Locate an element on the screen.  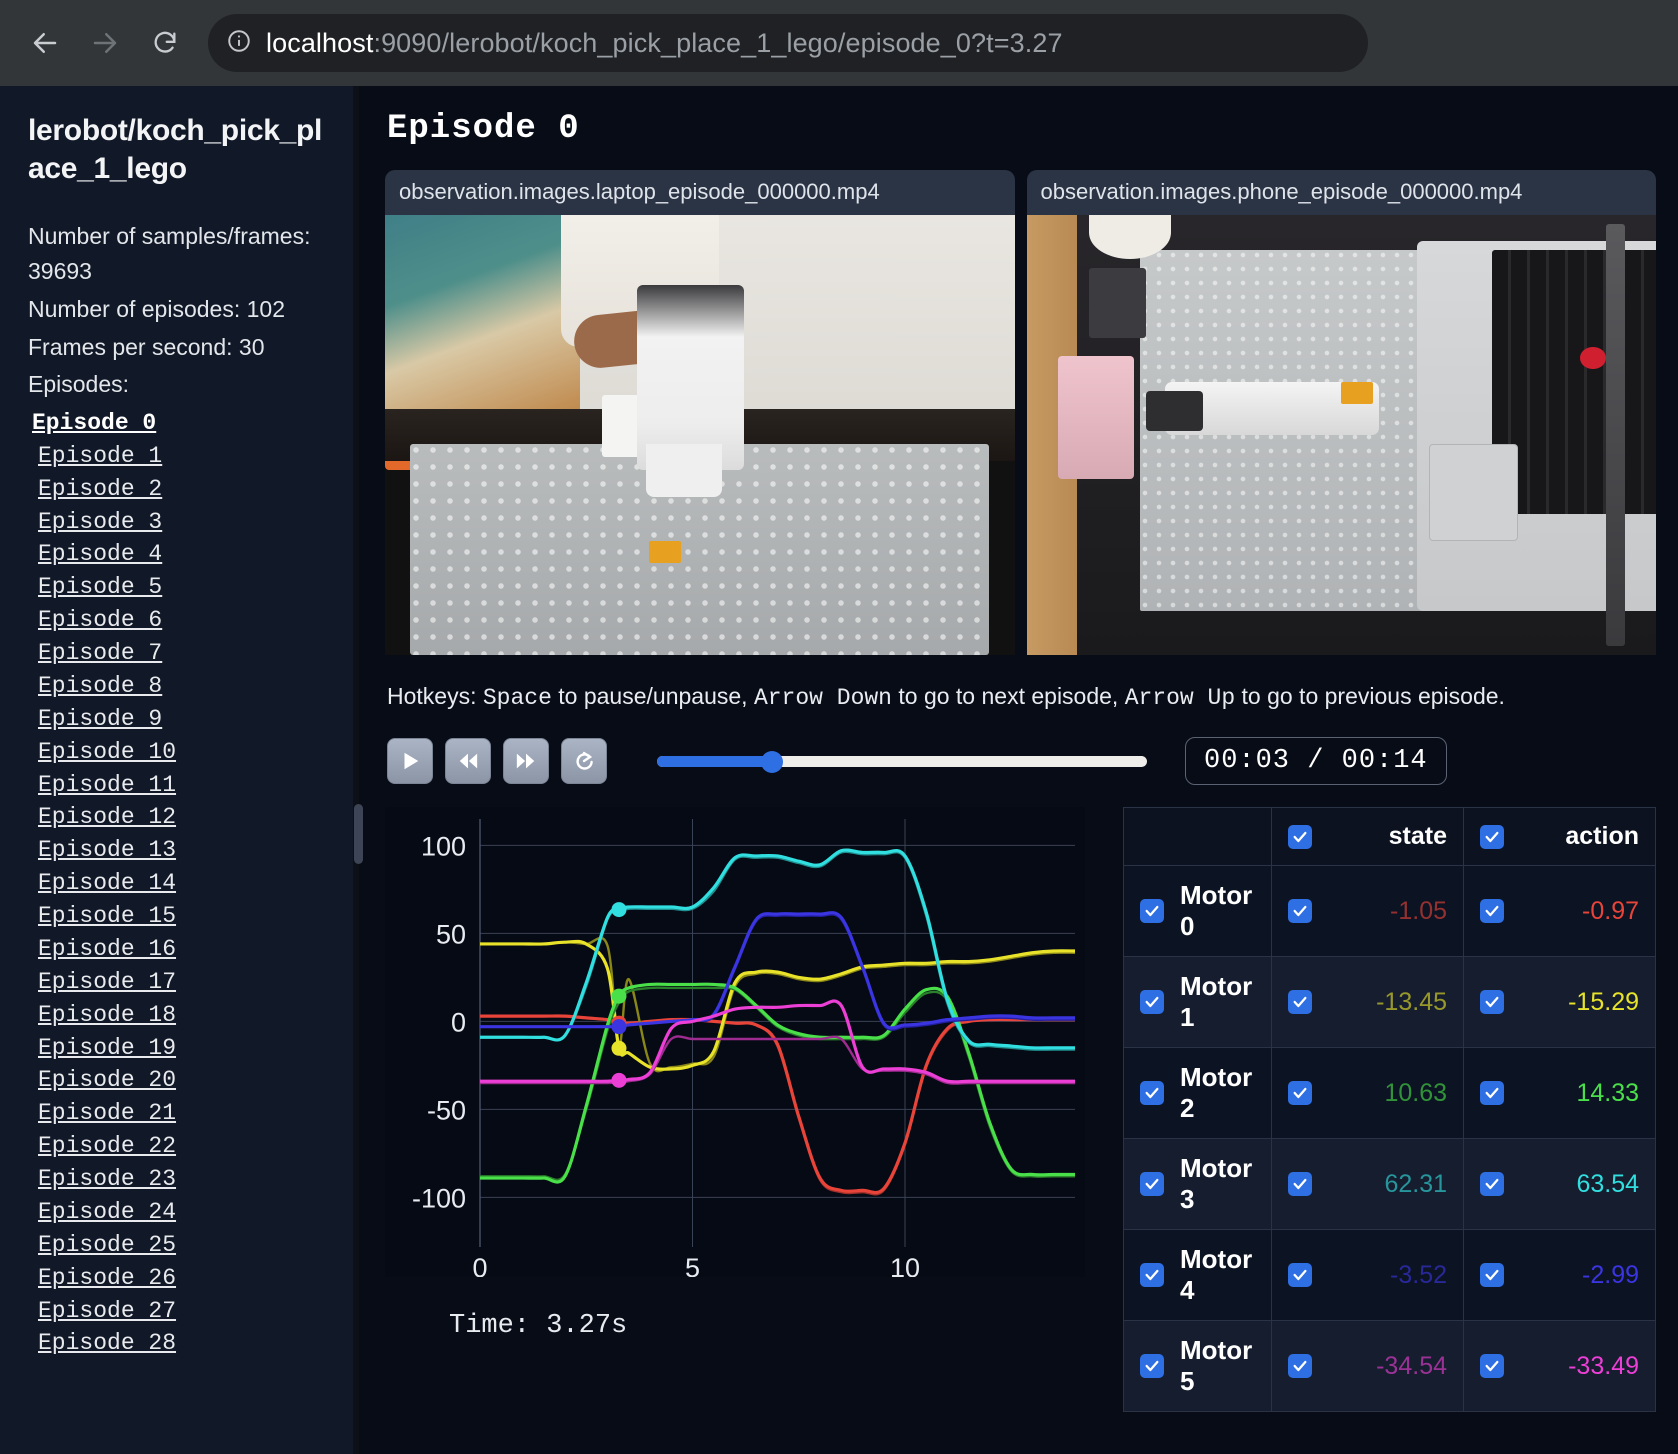
sidebar-item-episode-14: Episode 14 is located at coordinates (107, 883).